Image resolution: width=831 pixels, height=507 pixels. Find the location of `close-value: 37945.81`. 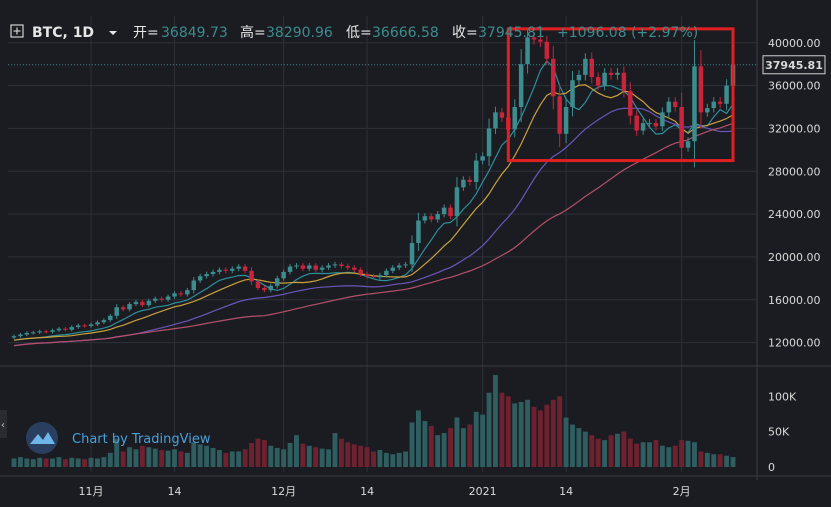

close-value: 37945.81 is located at coordinates (511, 33).